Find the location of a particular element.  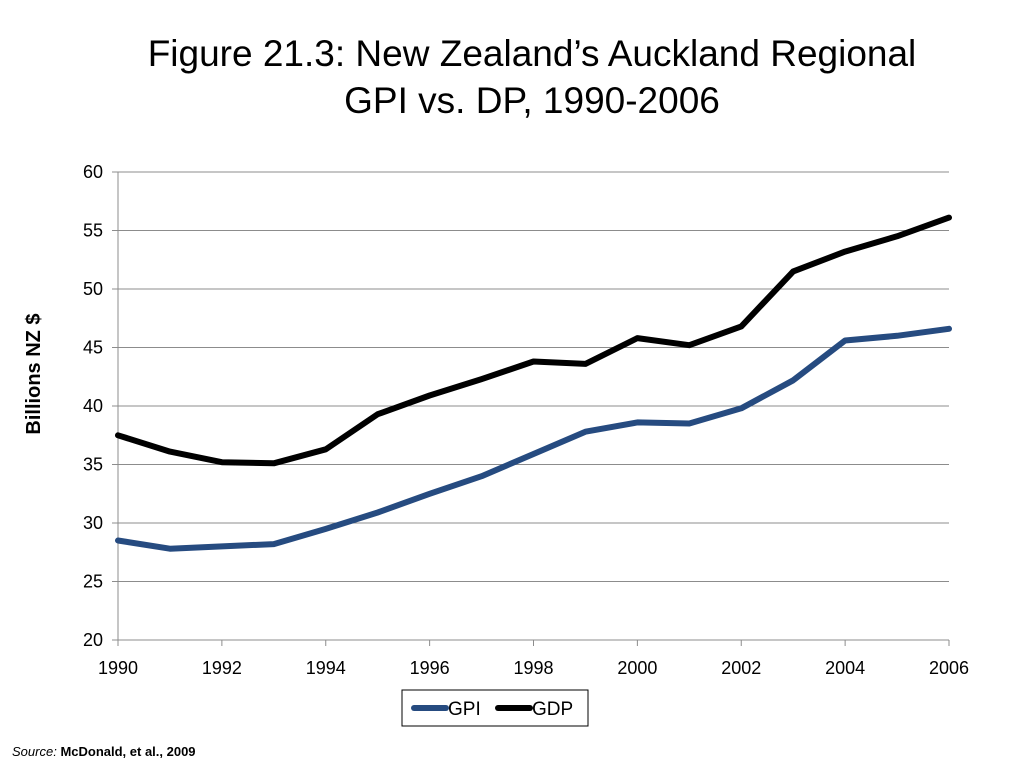

y-tick-label: 45 is located at coordinates (93, 348).